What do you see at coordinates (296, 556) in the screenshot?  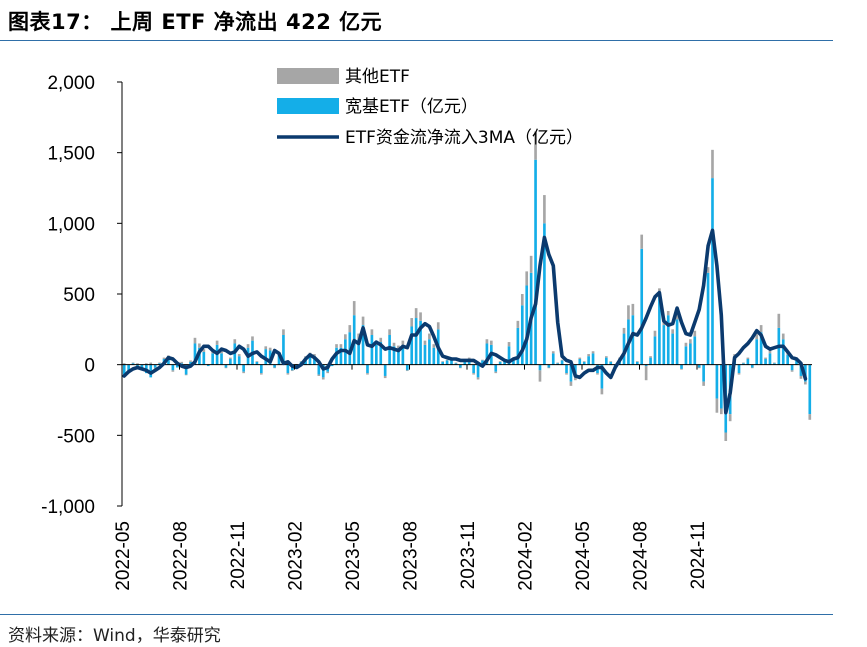 I see `x-tick-label: 2023-02` at bounding box center [296, 556].